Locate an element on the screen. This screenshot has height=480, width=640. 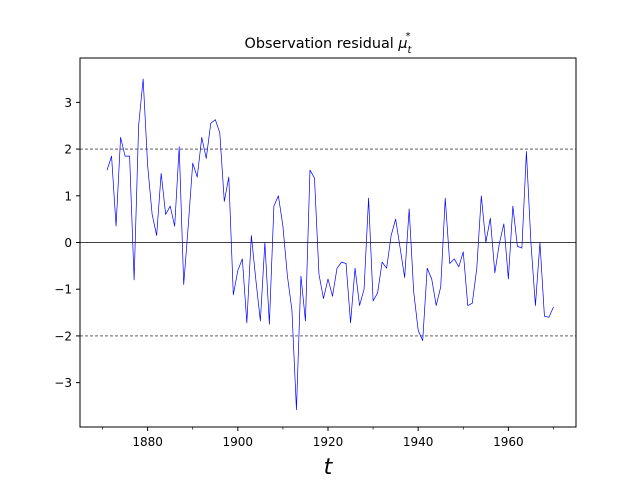
chart-title: Observation residual μt * is located at coordinates (329, 43).